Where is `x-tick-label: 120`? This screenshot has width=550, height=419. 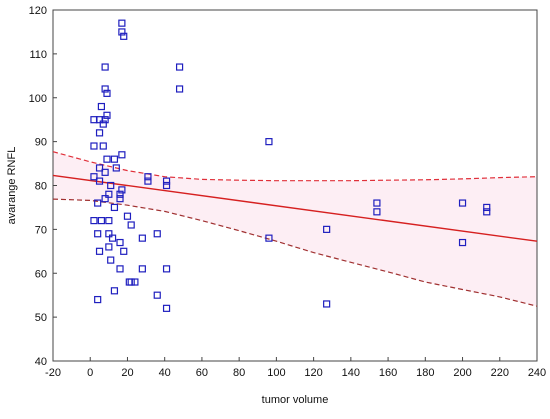
x-tick-label: 120 is located at coordinates (313, 373).